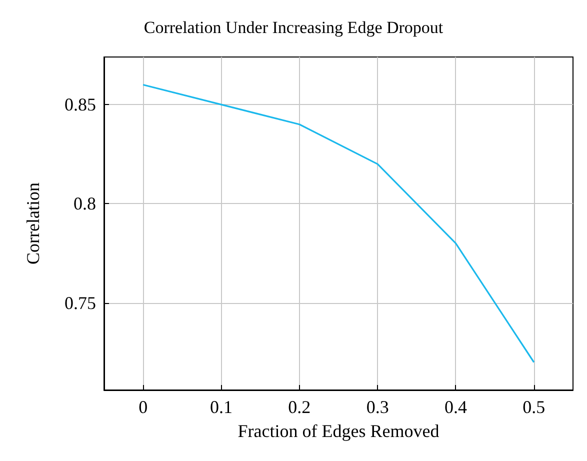 This screenshot has width=587, height=461. What do you see at coordinates (339, 431) in the screenshot?
I see `x-axis-title: Fraction of Edges Removed` at bounding box center [339, 431].